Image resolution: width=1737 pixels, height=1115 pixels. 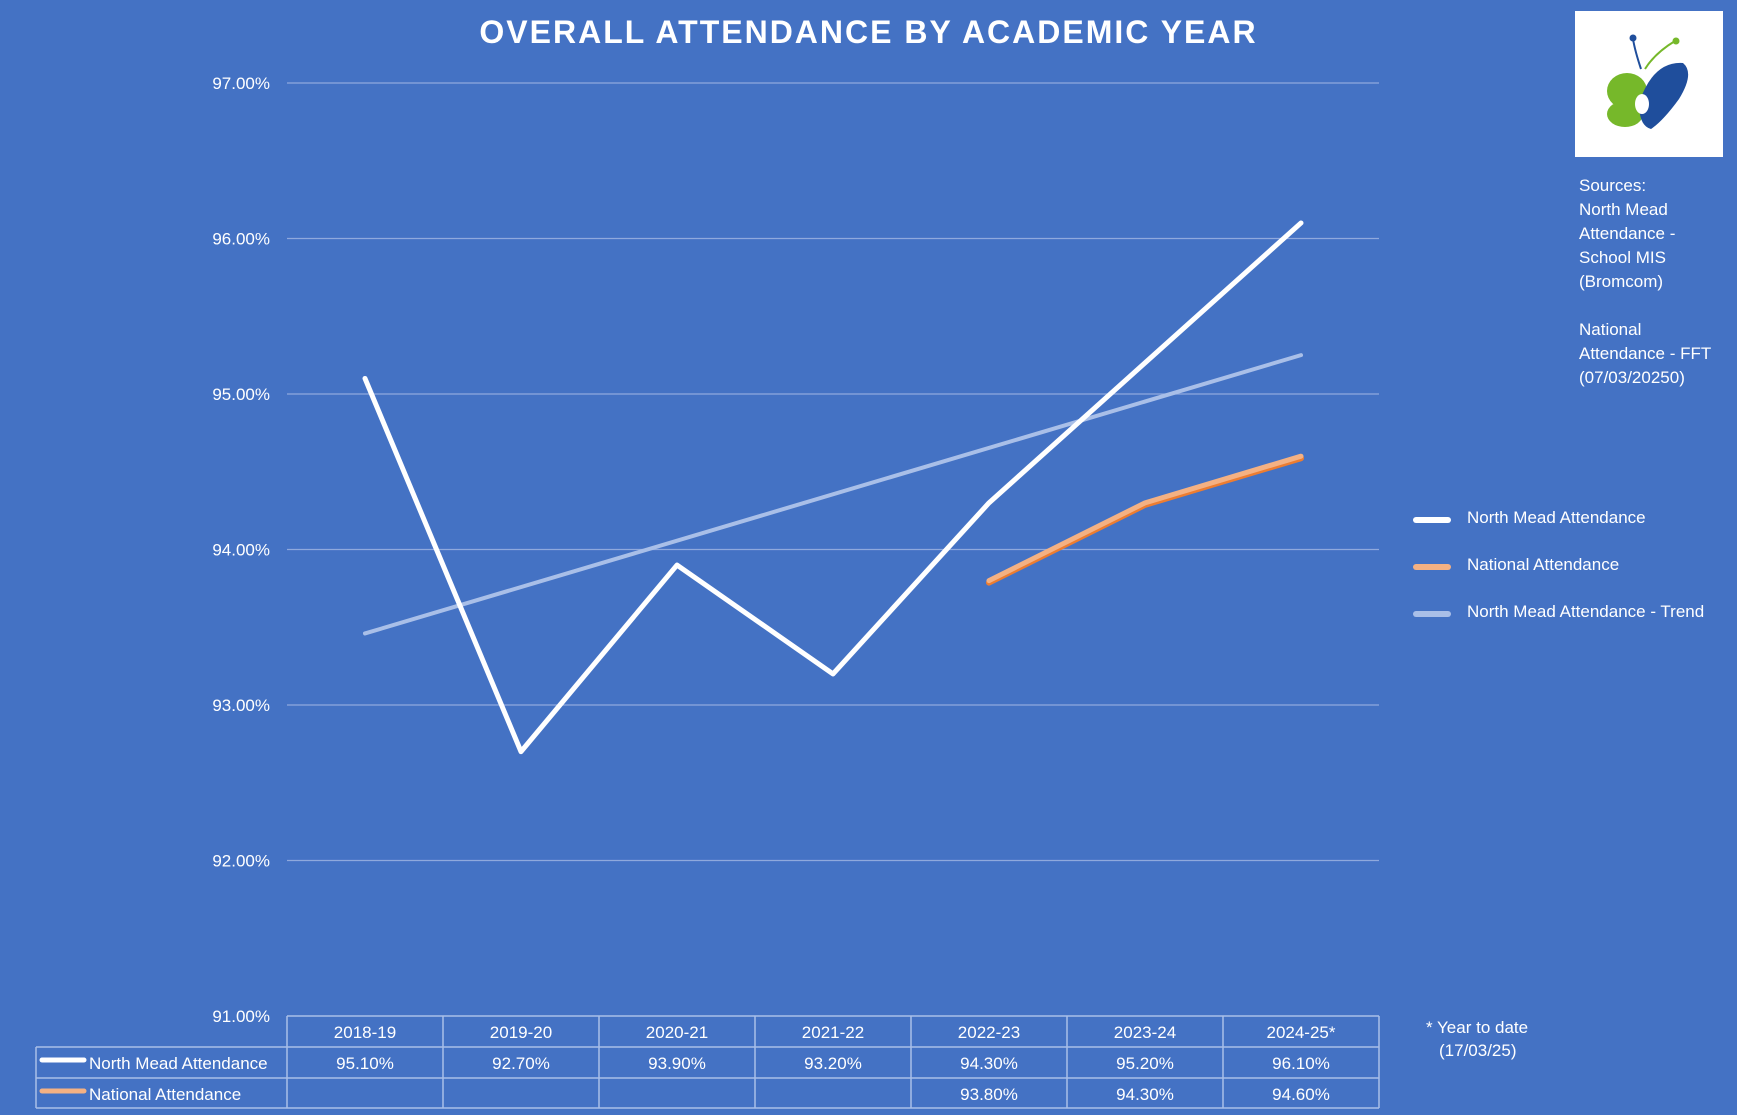 What do you see at coordinates (1145, 1063) in the screenshot?
I see `data-label: 95.20%` at bounding box center [1145, 1063].